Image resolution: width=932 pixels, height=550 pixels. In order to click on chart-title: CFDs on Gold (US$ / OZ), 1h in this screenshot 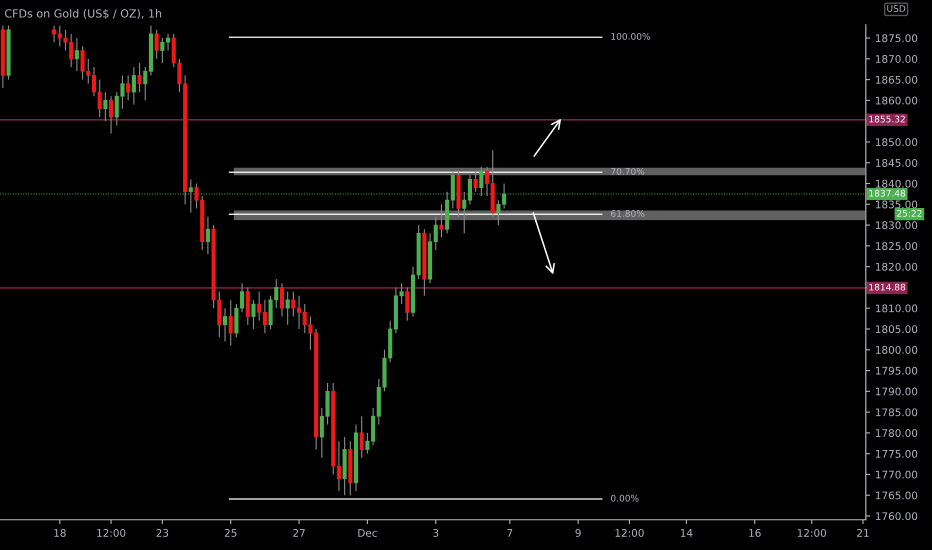, I will do `click(83, 14)`.